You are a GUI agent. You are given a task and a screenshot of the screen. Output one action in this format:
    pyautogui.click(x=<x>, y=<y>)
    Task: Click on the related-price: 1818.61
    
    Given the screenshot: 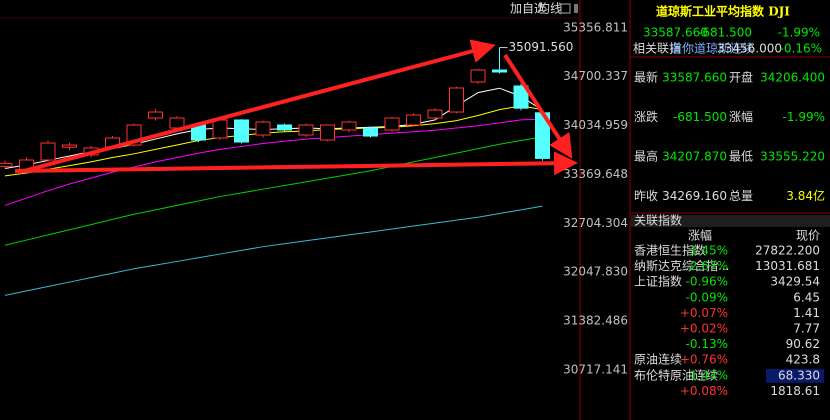 What is the action you would take?
    pyautogui.click(x=795, y=391)
    